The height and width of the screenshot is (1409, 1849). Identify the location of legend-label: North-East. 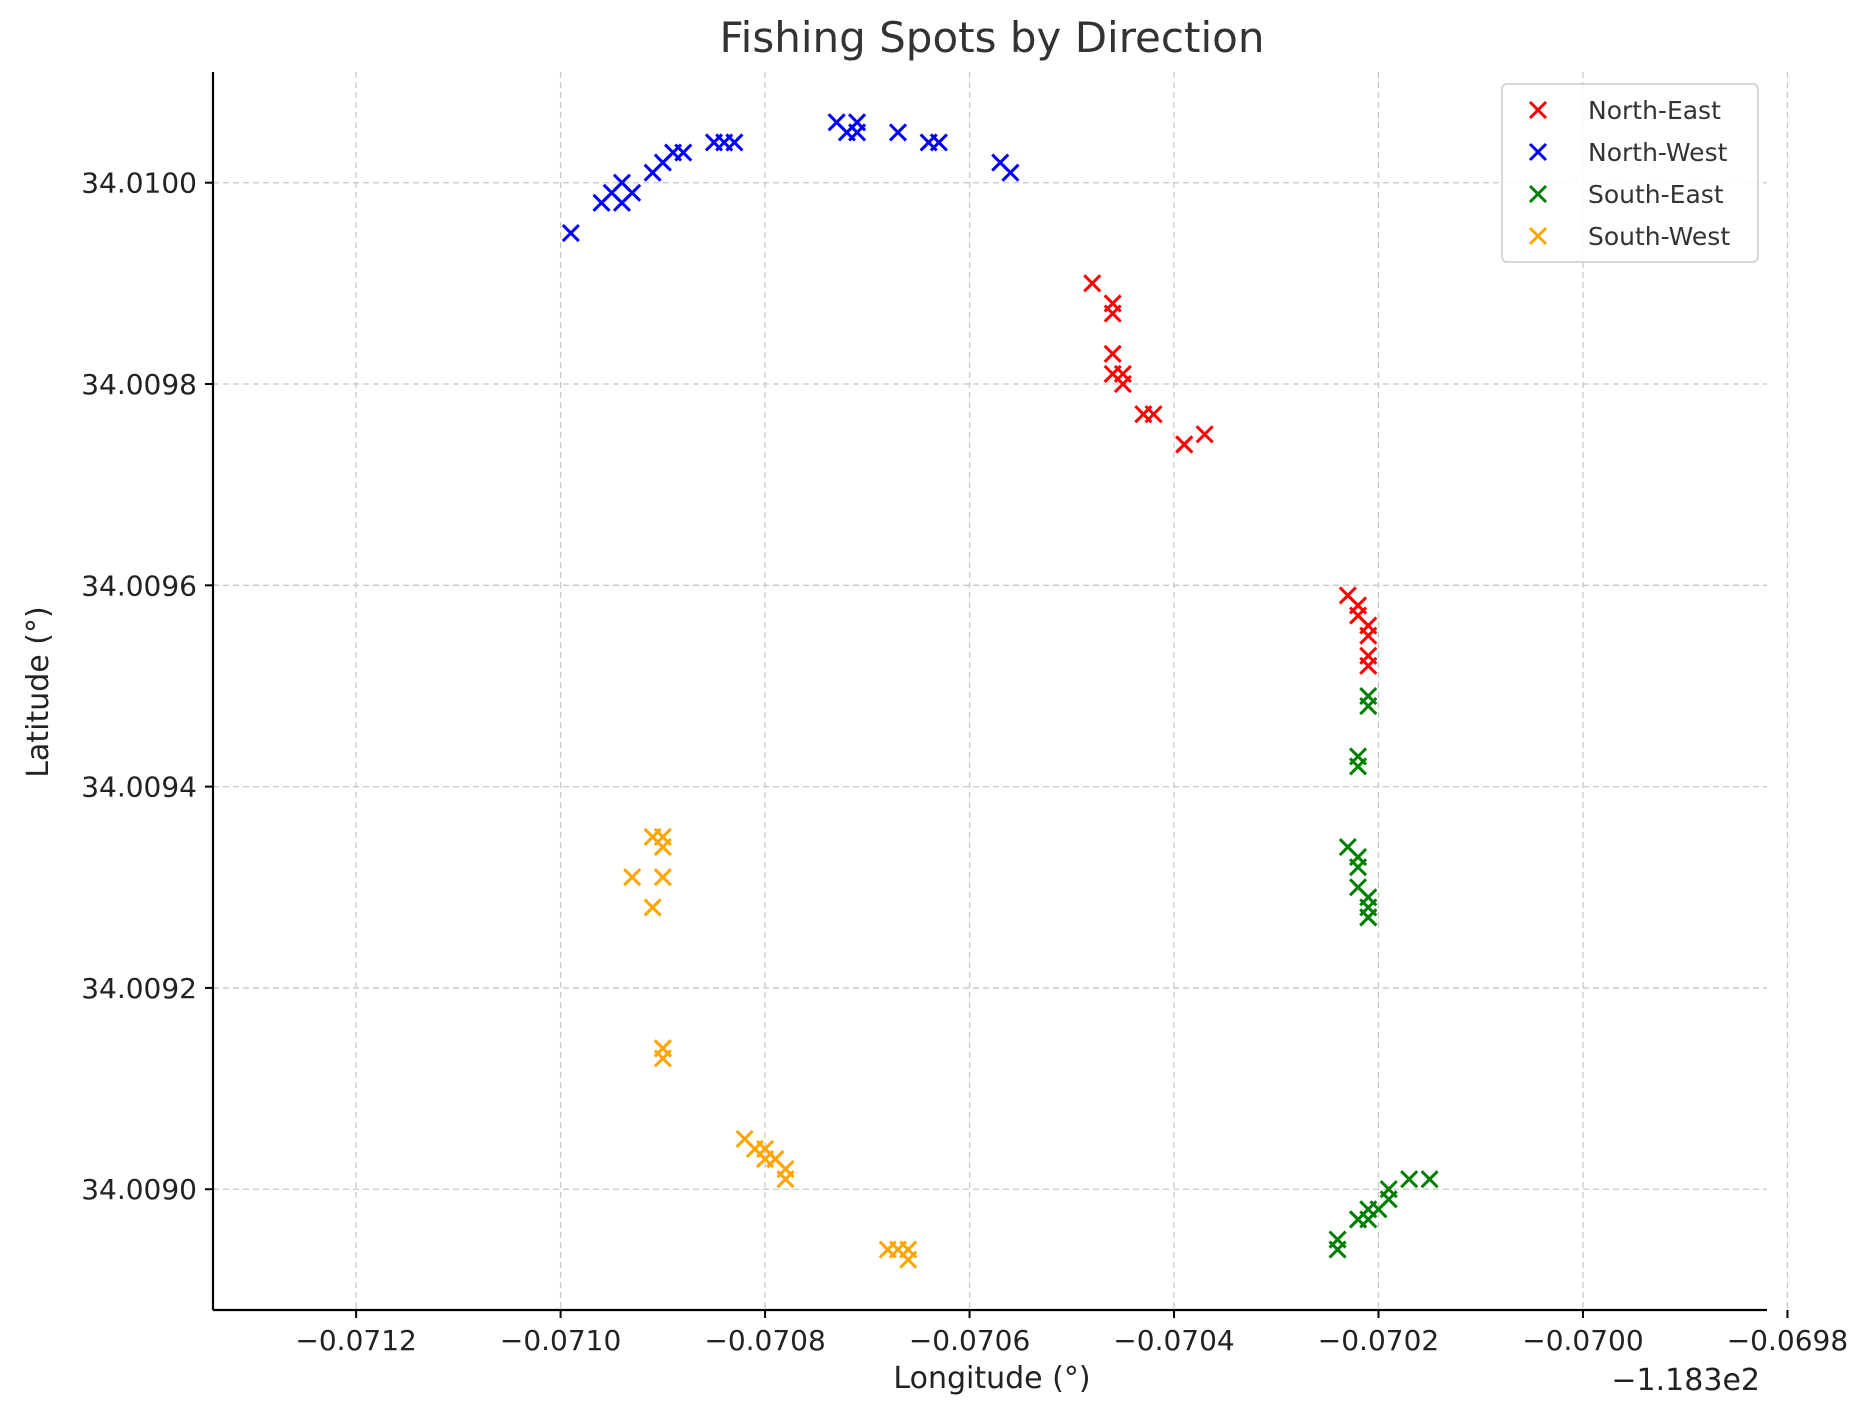
(1654, 110).